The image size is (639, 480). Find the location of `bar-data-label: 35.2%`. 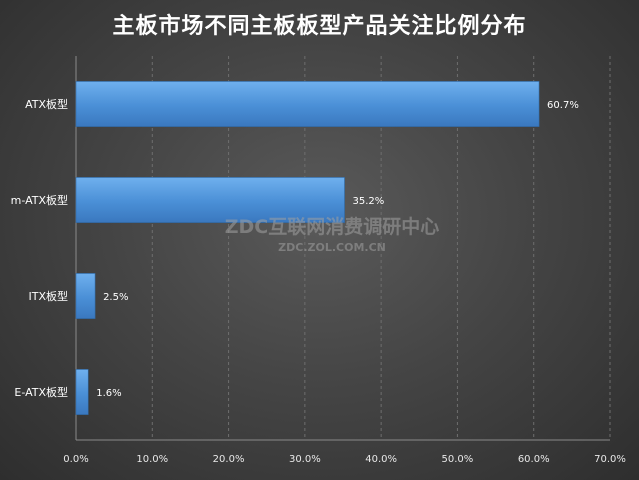

bar-data-label: 35.2% is located at coordinates (369, 201).